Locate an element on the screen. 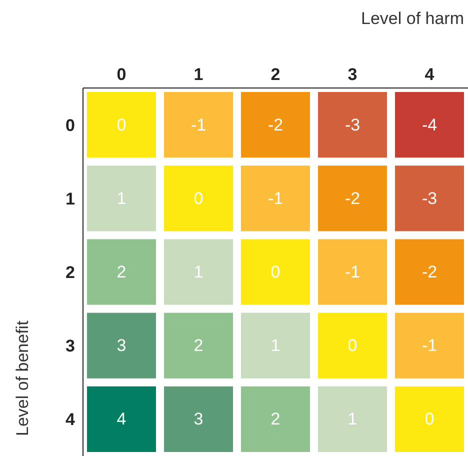  data-label: -4 is located at coordinates (430, 124).